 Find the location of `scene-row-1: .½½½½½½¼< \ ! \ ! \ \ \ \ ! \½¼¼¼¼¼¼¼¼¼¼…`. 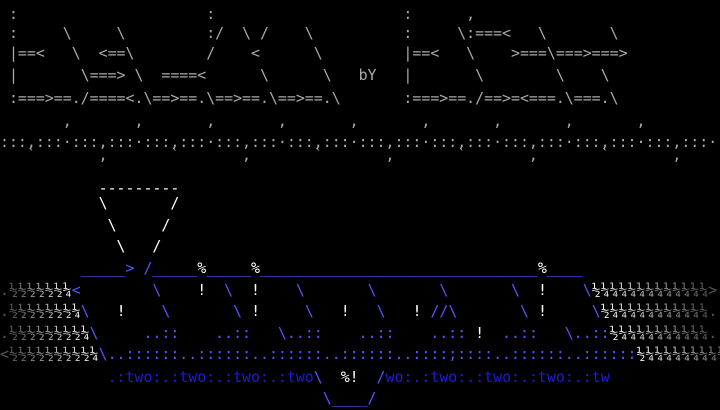

scene-row-1: .½½½½½½¼< \ ! \ ! \ \ \ \ ! \½¼¼¼¼¼¼¼¼¼¼… is located at coordinates (358, 290).